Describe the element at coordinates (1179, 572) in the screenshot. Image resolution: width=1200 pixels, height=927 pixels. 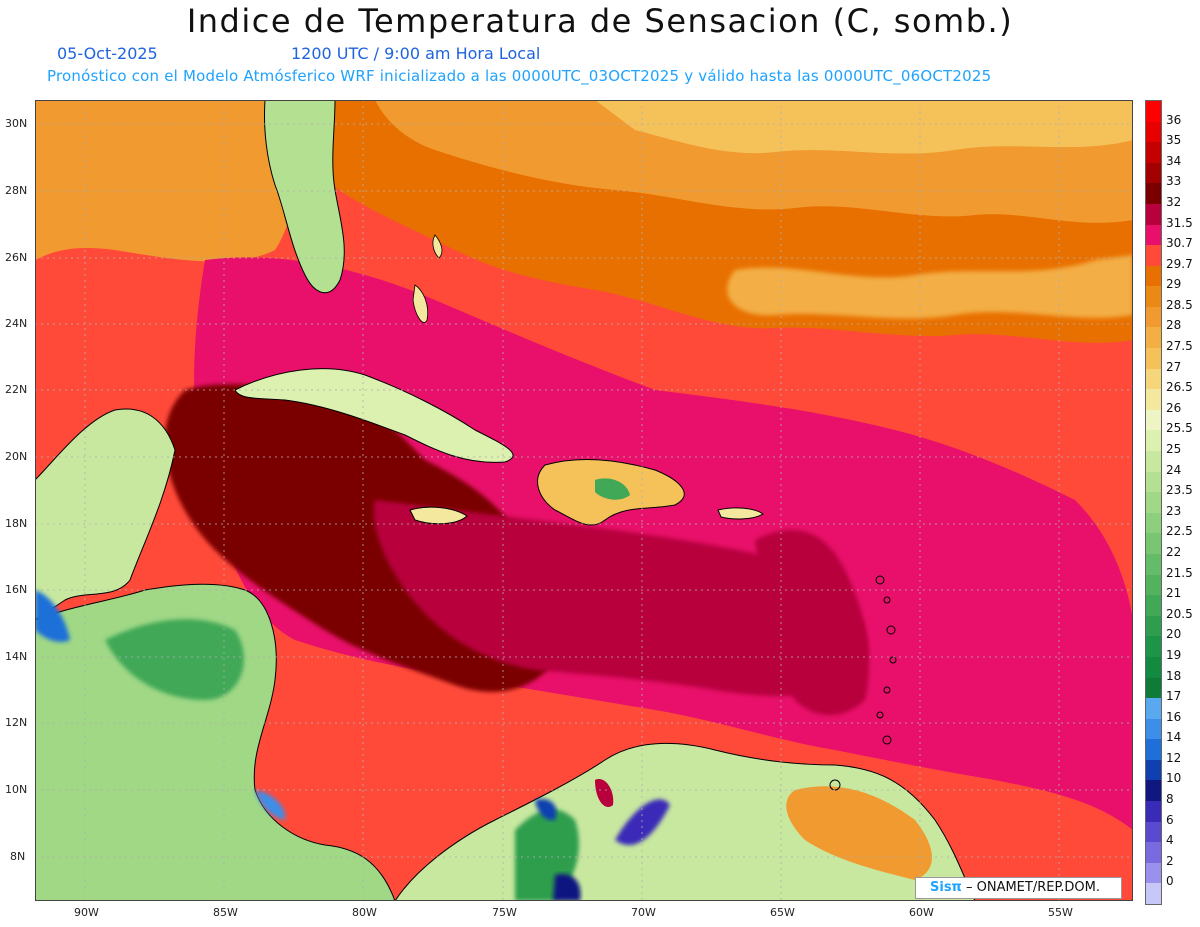
I see `colorbar-tick-label: 21.5` at that location.